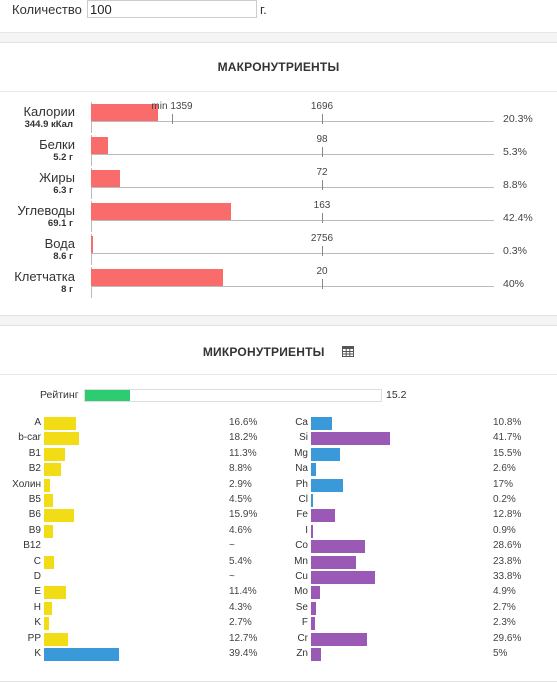 The image size is (557, 682). Describe the element at coordinates (278, 183) in the screenshot. I see `macro-row: Жиры 6.3 г 72 8.8%` at that location.